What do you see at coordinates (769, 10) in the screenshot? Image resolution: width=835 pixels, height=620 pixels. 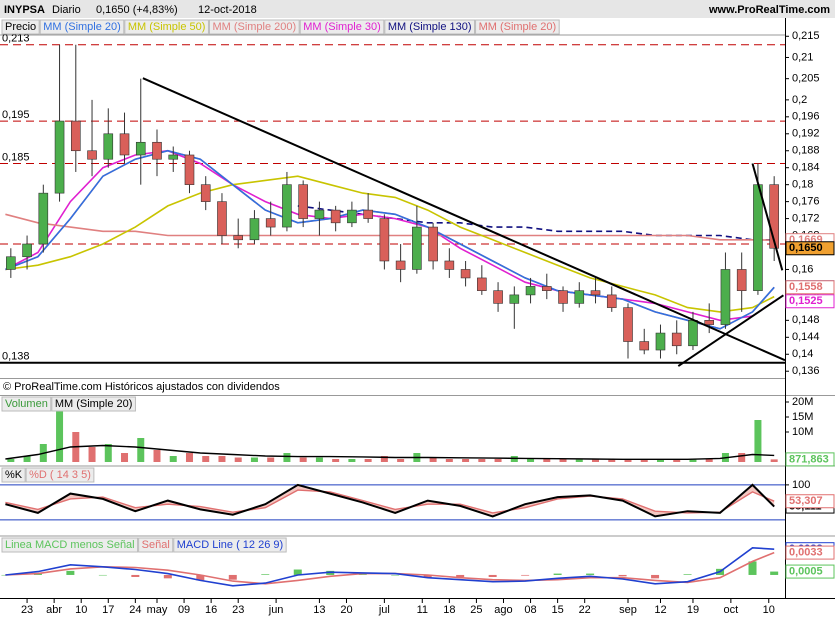 I see `site: www.ProRealTime.com` at bounding box center [769, 10].